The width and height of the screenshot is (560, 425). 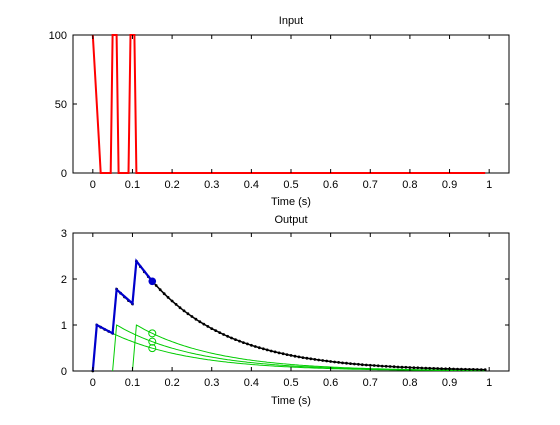 What do you see at coordinates (152, 281) in the screenshot?
I see `highlighted-response-marker` at bounding box center [152, 281].